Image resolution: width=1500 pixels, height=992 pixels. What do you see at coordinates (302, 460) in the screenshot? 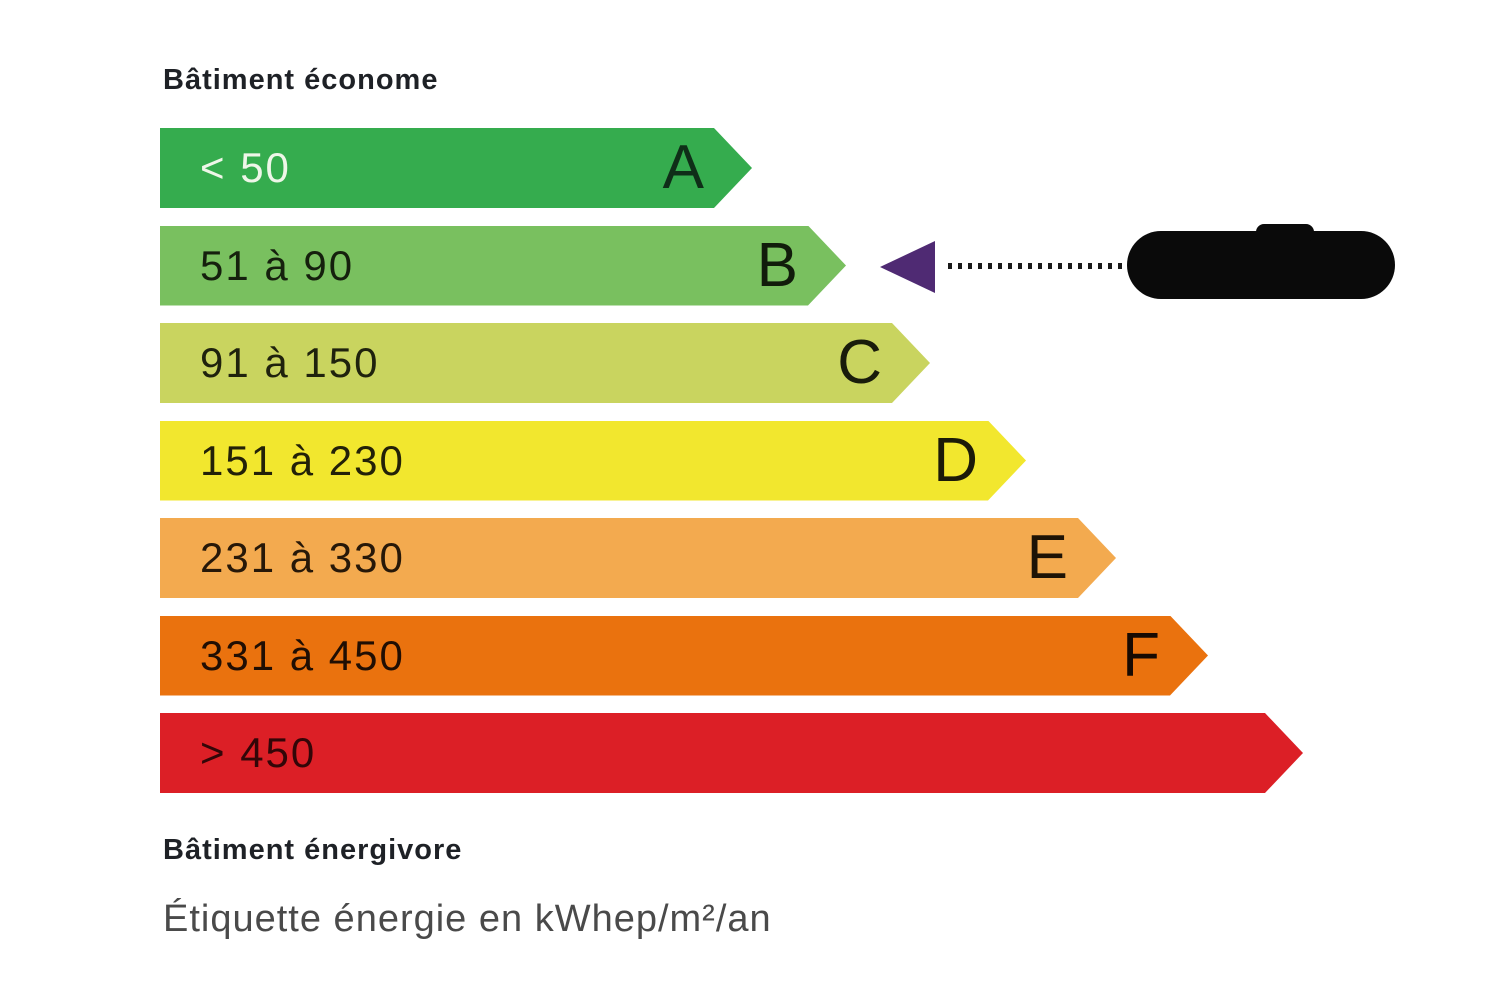
I see `bar-range-label: 151 à 230` at bounding box center [302, 460].